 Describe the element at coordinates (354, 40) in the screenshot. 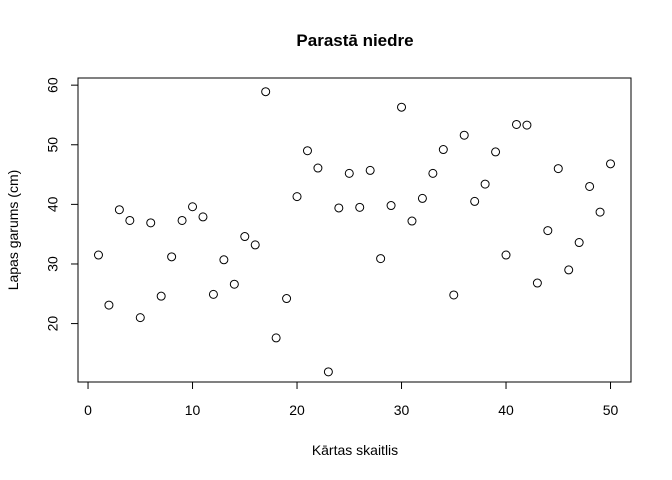

I see `chart-title: Parastā niedre` at that location.